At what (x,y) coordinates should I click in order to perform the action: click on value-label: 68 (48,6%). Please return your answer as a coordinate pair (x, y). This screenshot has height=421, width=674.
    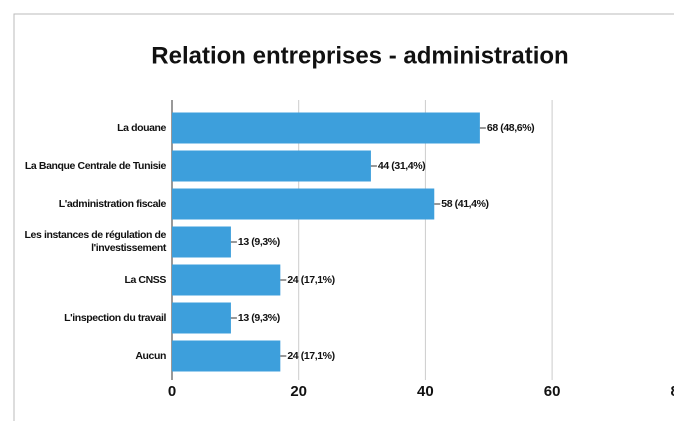
    Looking at the image, I should click on (510, 128).